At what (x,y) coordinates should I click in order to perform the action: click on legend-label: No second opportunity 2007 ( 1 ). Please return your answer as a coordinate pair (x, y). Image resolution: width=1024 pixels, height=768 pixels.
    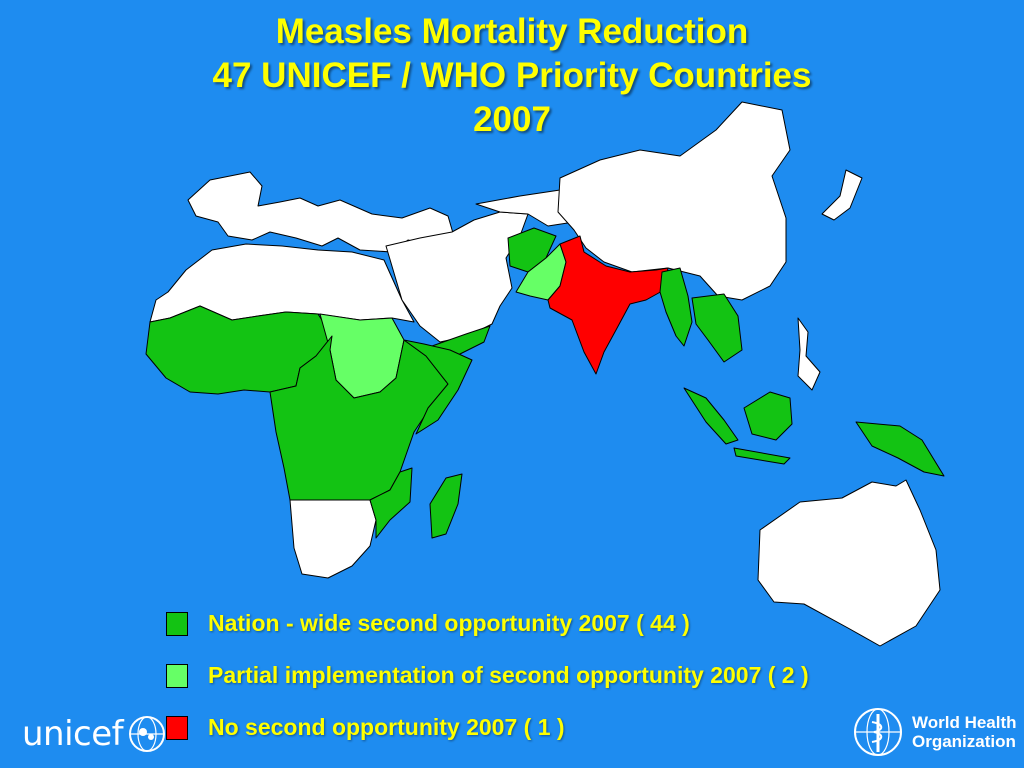
    Looking at the image, I should click on (386, 727).